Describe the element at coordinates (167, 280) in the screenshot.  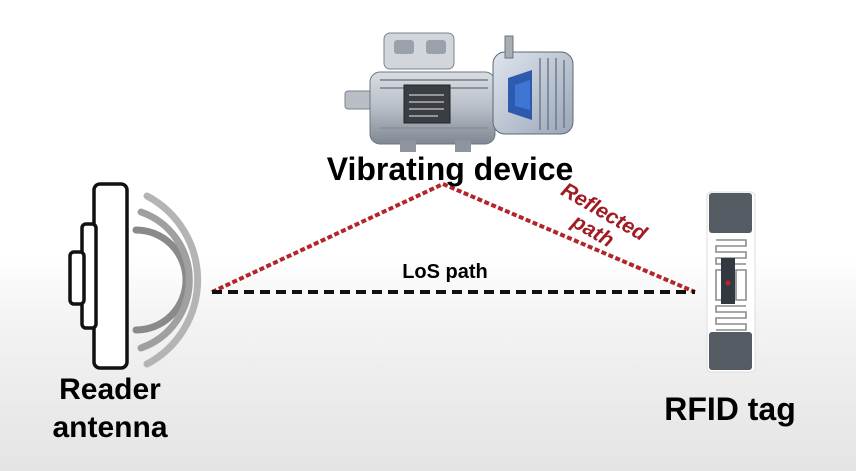
I see `signal-waves-icon` at that location.